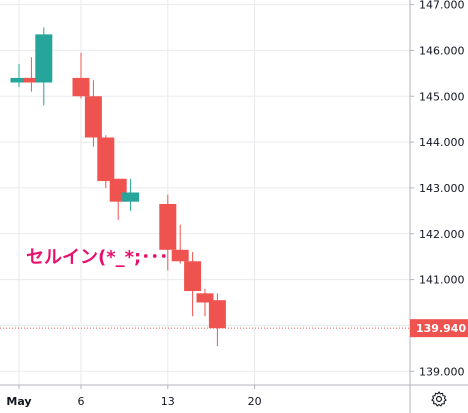 This screenshot has width=468, height=413. Describe the element at coordinates (18, 401) in the screenshot. I see `x-tick-label: May` at that location.